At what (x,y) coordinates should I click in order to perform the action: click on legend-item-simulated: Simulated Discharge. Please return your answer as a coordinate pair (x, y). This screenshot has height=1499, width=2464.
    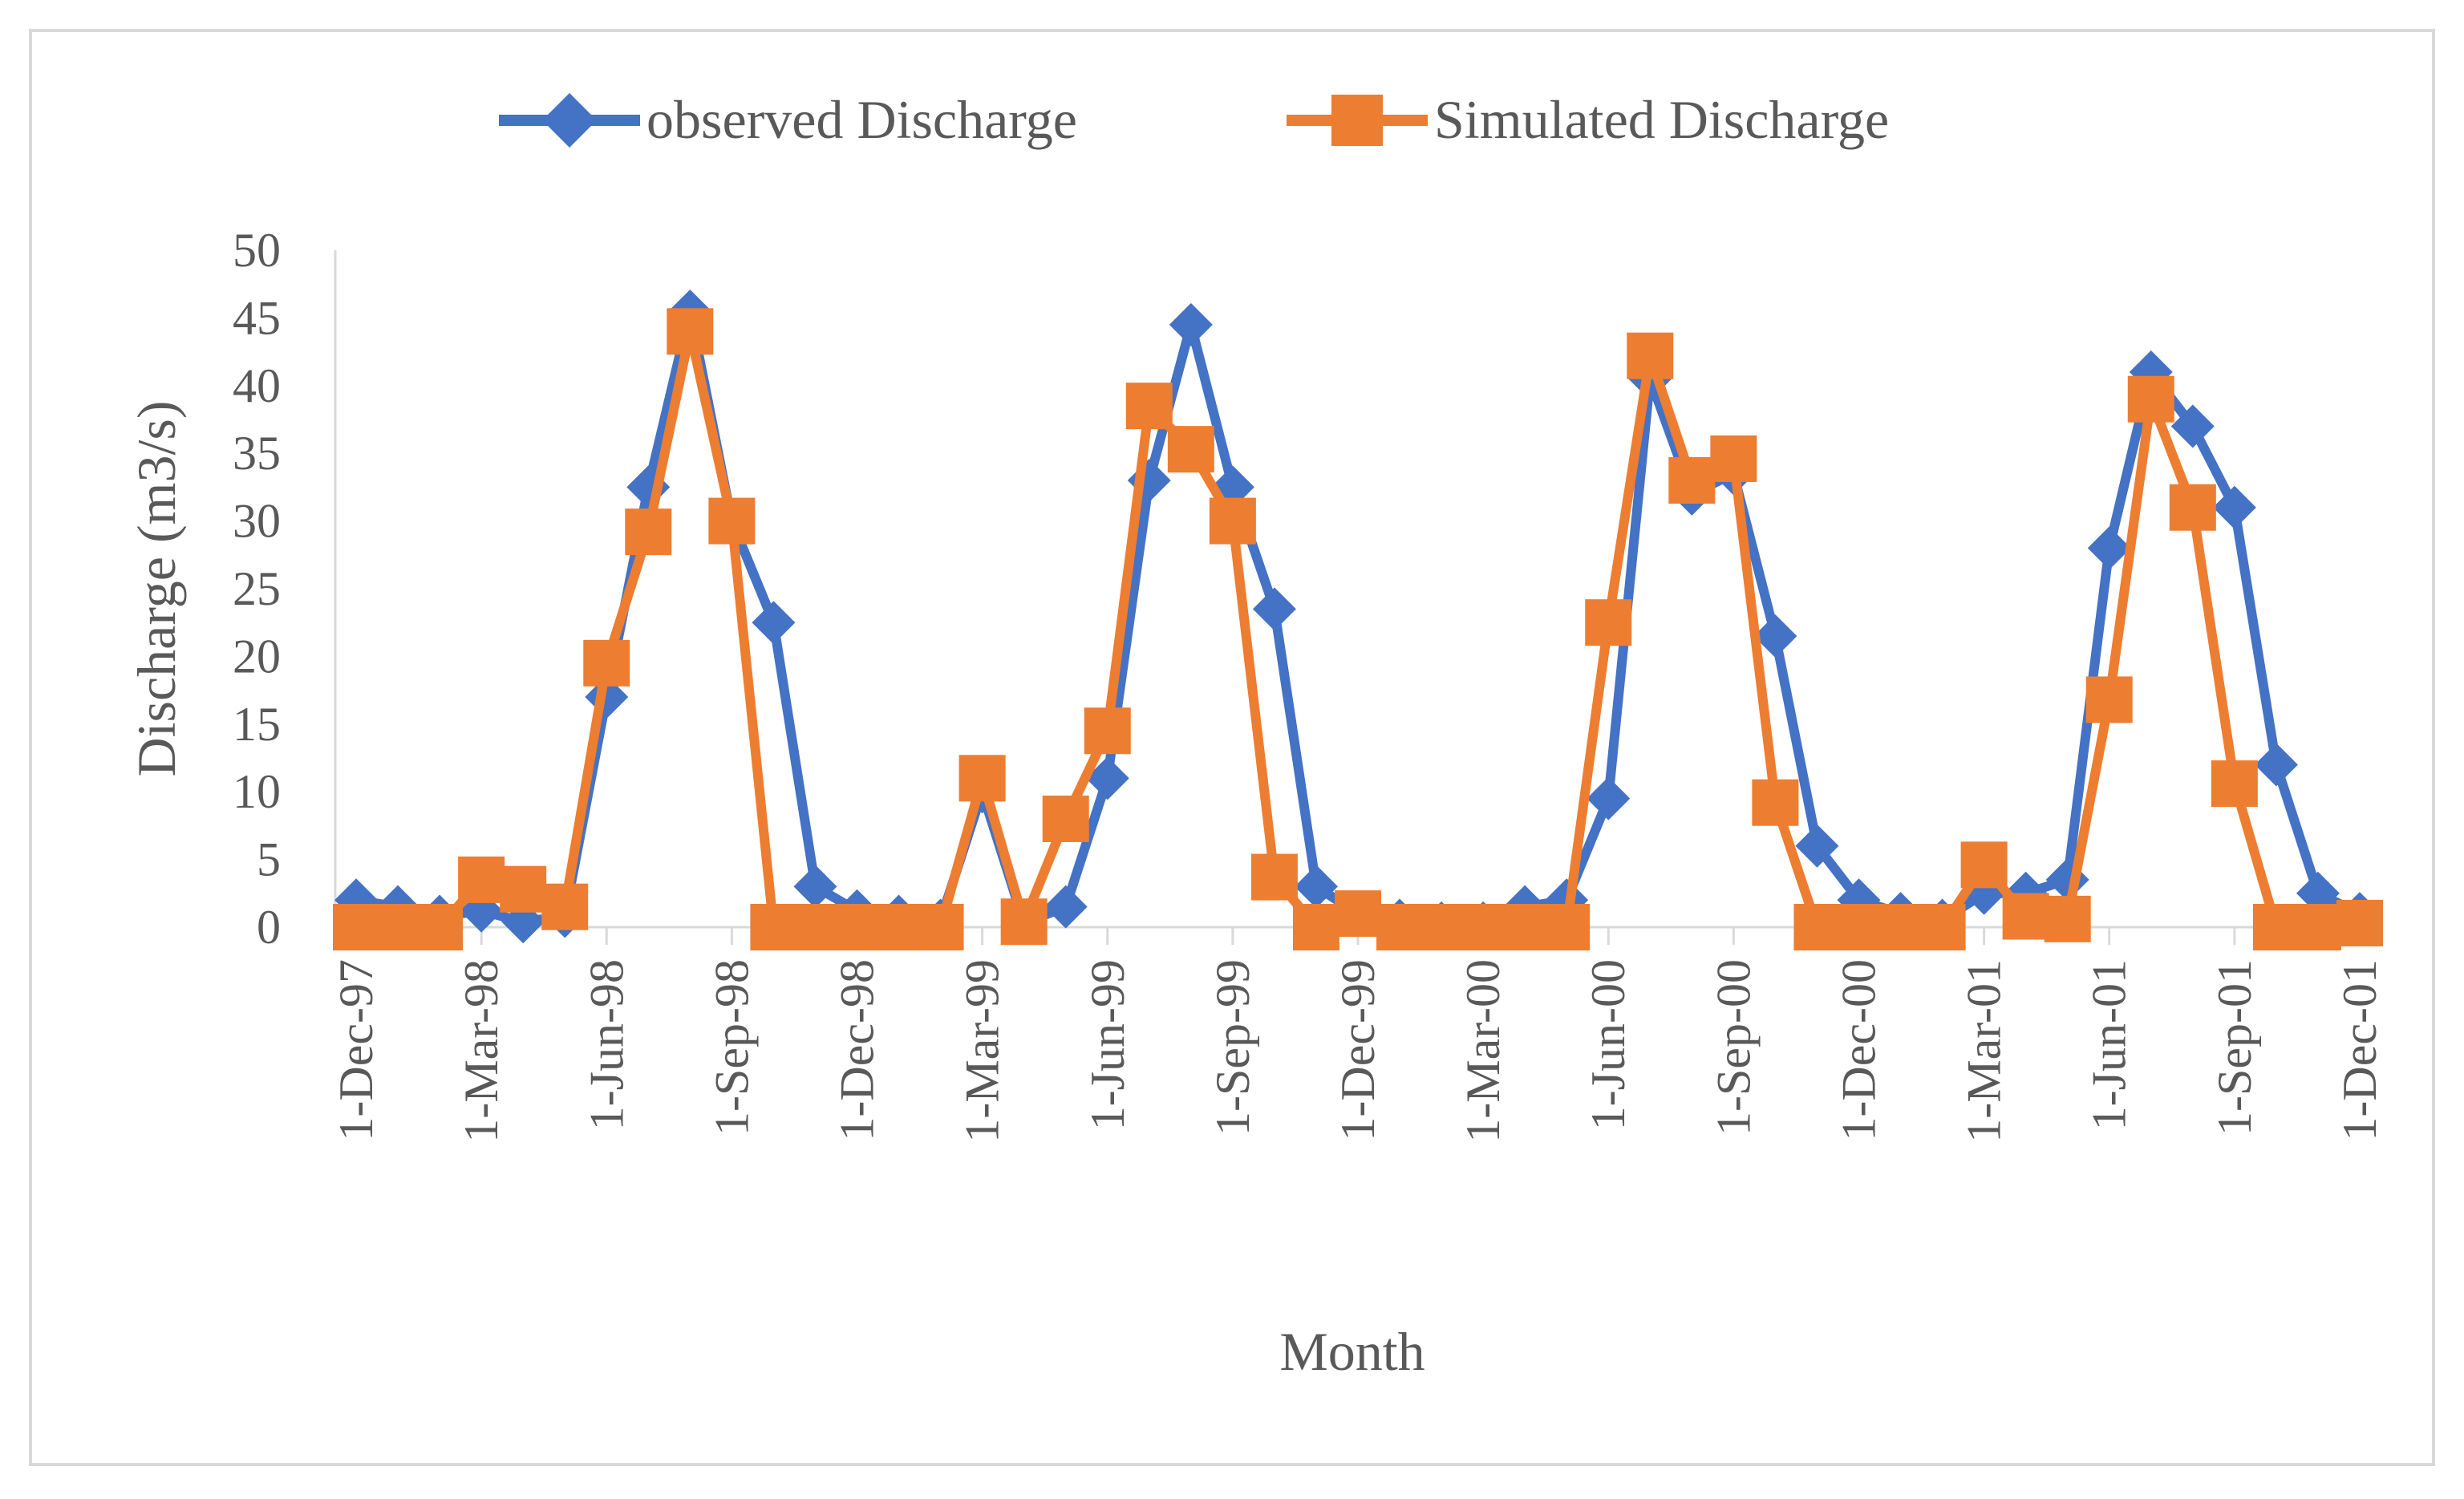
    Looking at the image, I should click on (1588, 119).